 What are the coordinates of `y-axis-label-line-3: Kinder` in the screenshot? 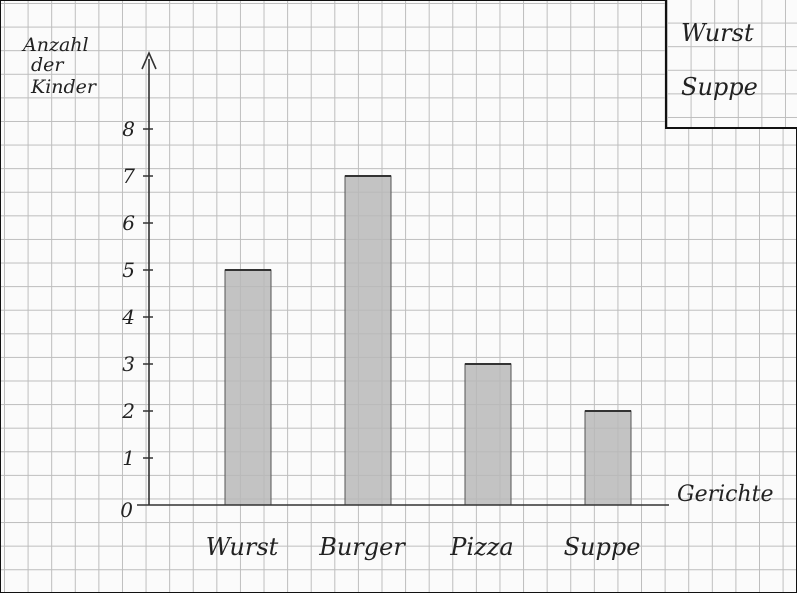 It's located at (64, 87).